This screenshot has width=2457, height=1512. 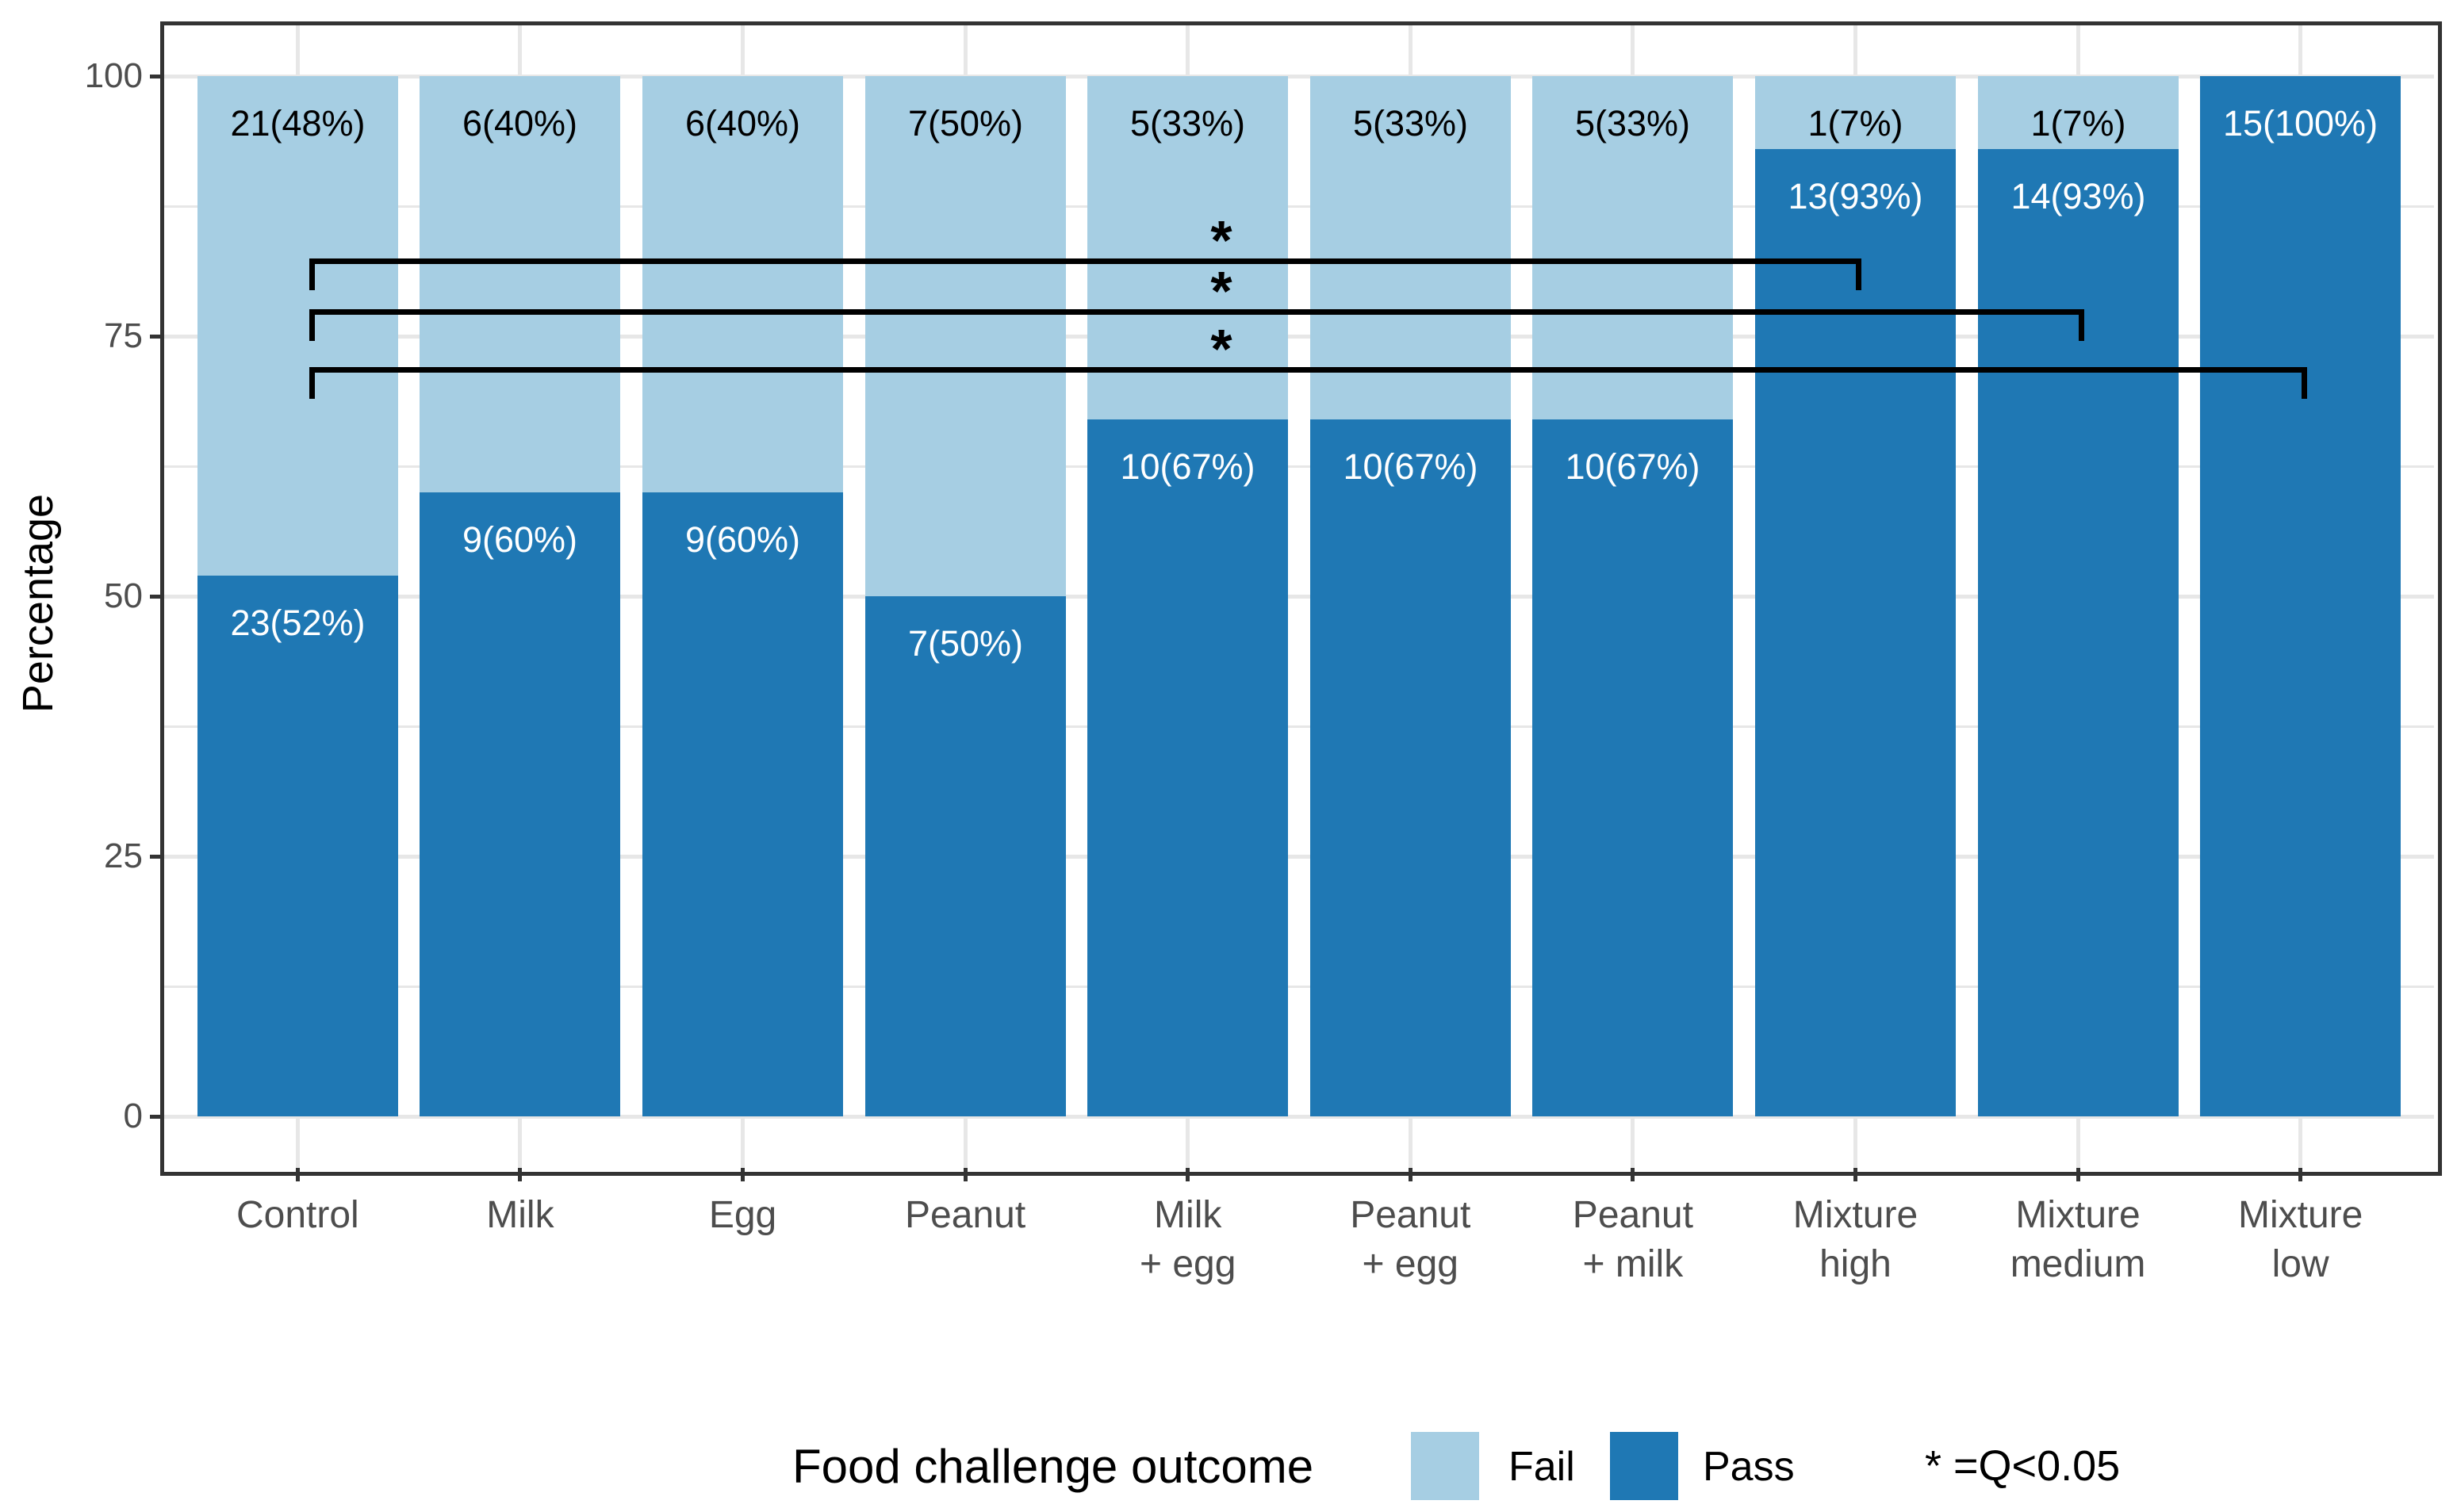 I want to click on x-axis-tick-label: Peanut + egg, so click(x=1410, y=1239).